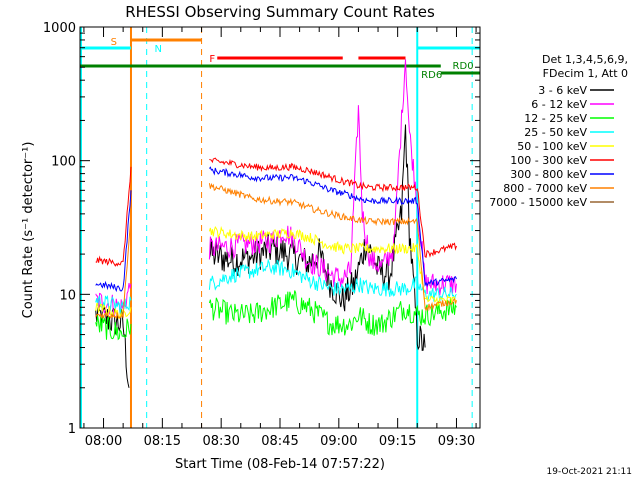 The width and height of the screenshot is (640, 480). What do you see at coordinates (212, 59) in the screenshot?
I see `annotation-label-f: F` at bounding box center [212, 59].